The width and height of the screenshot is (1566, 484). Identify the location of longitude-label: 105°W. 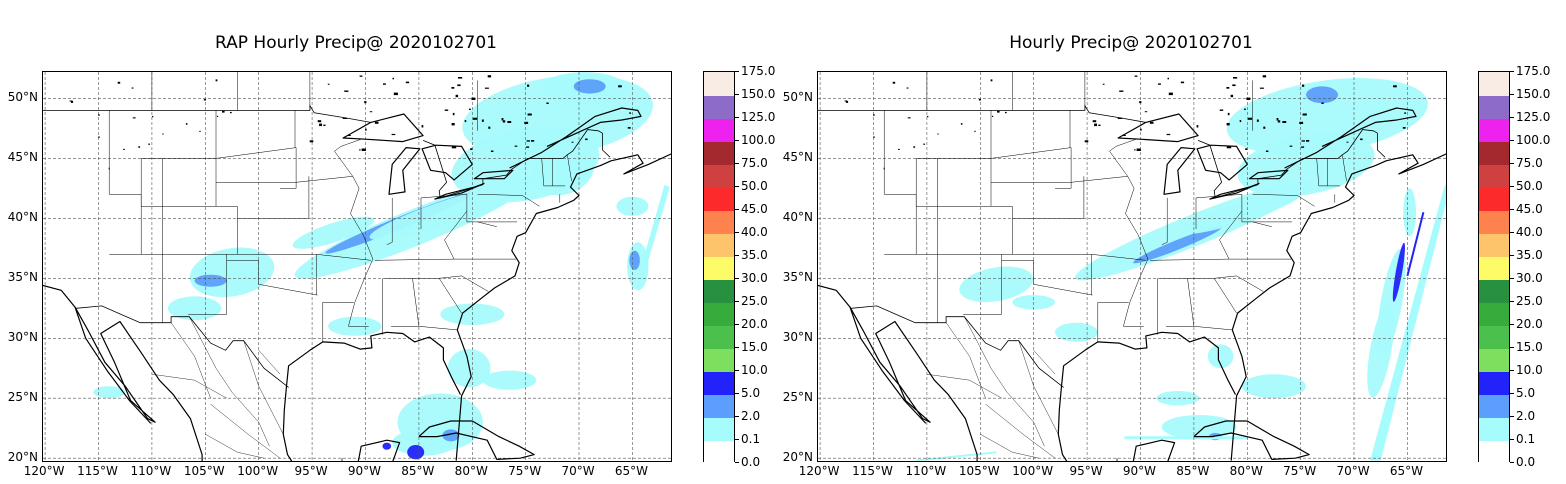
(204, 471).